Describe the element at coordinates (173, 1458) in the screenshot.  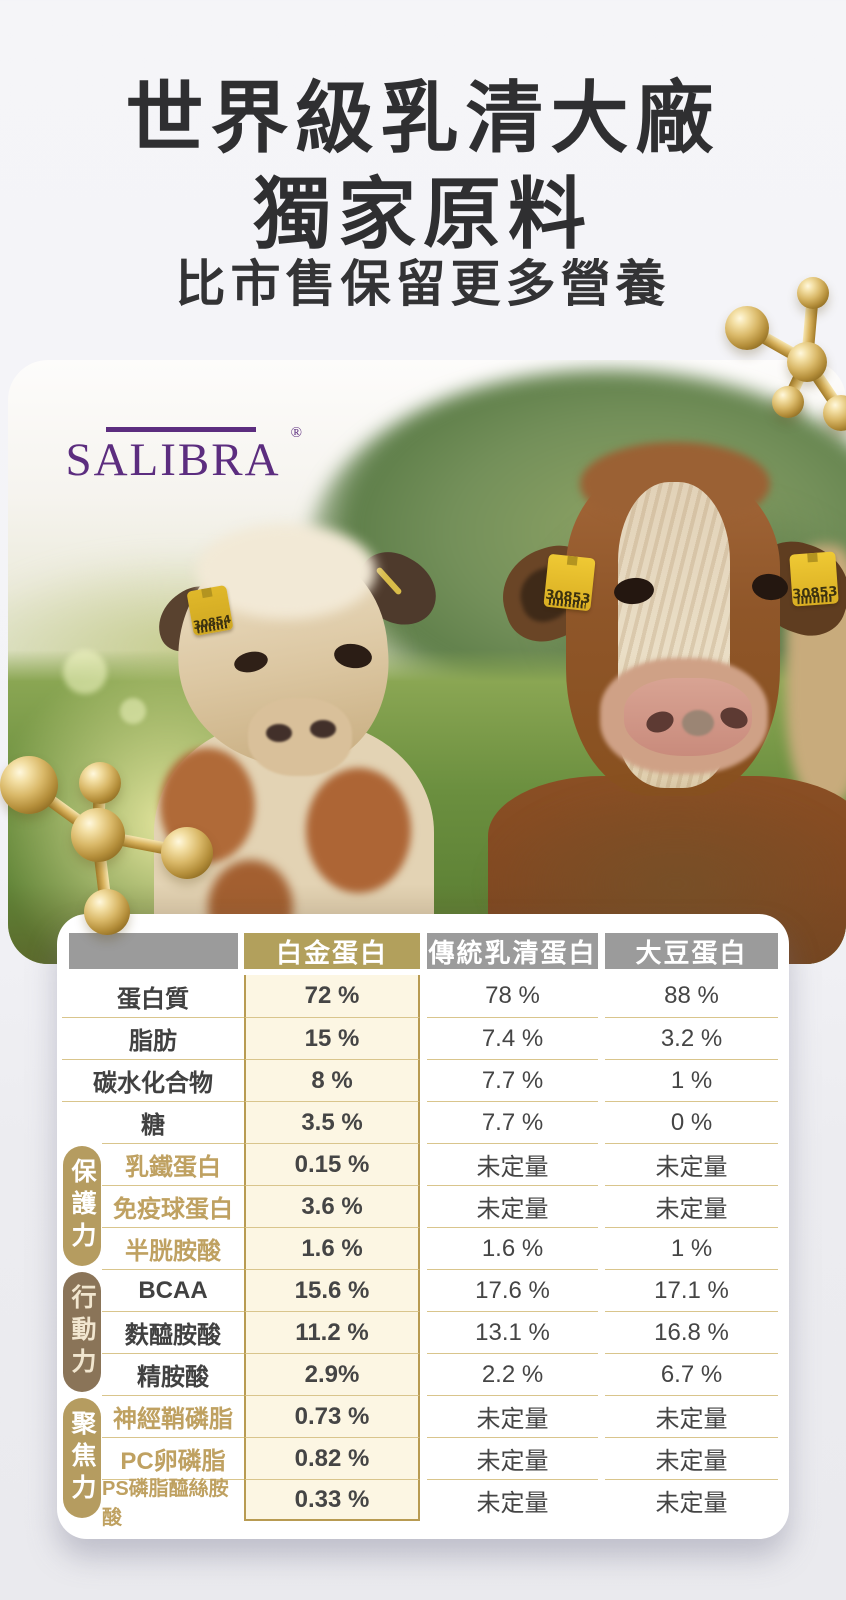
I see `row-label: PC卵磷脂` at that location.